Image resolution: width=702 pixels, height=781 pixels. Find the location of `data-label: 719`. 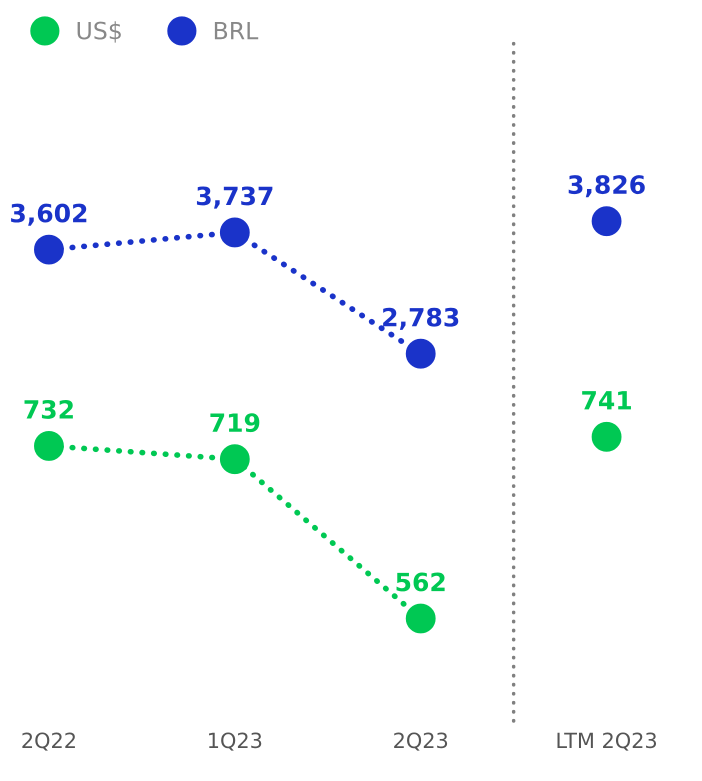

data-label: 719 is located at coordinates (235, 422).